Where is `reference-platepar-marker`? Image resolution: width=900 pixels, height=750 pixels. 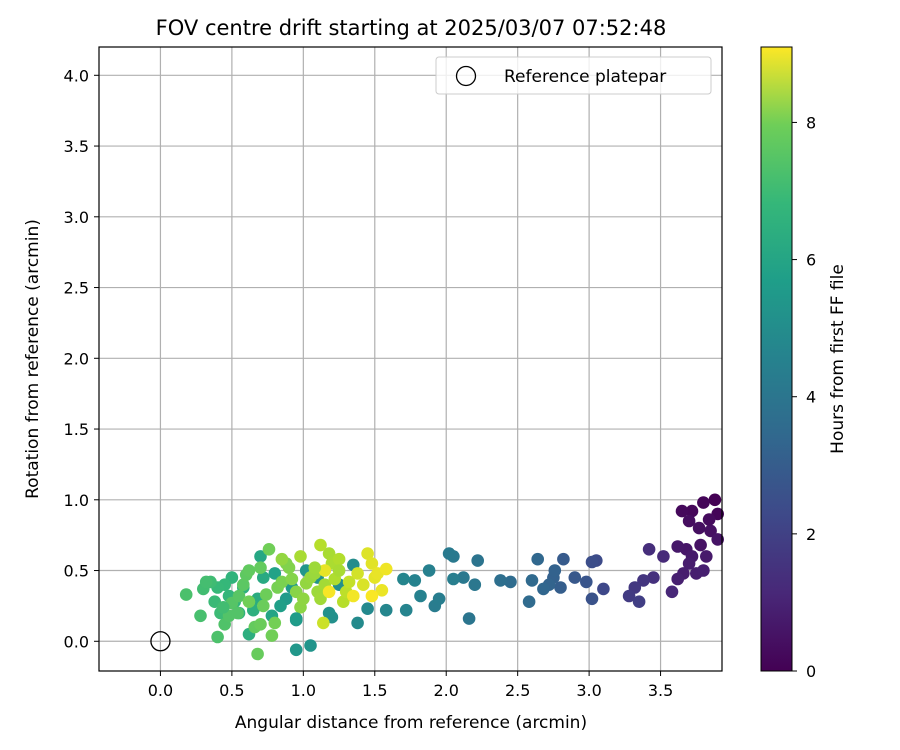
reference-platepar-marker is located at coordinates (160, 641).